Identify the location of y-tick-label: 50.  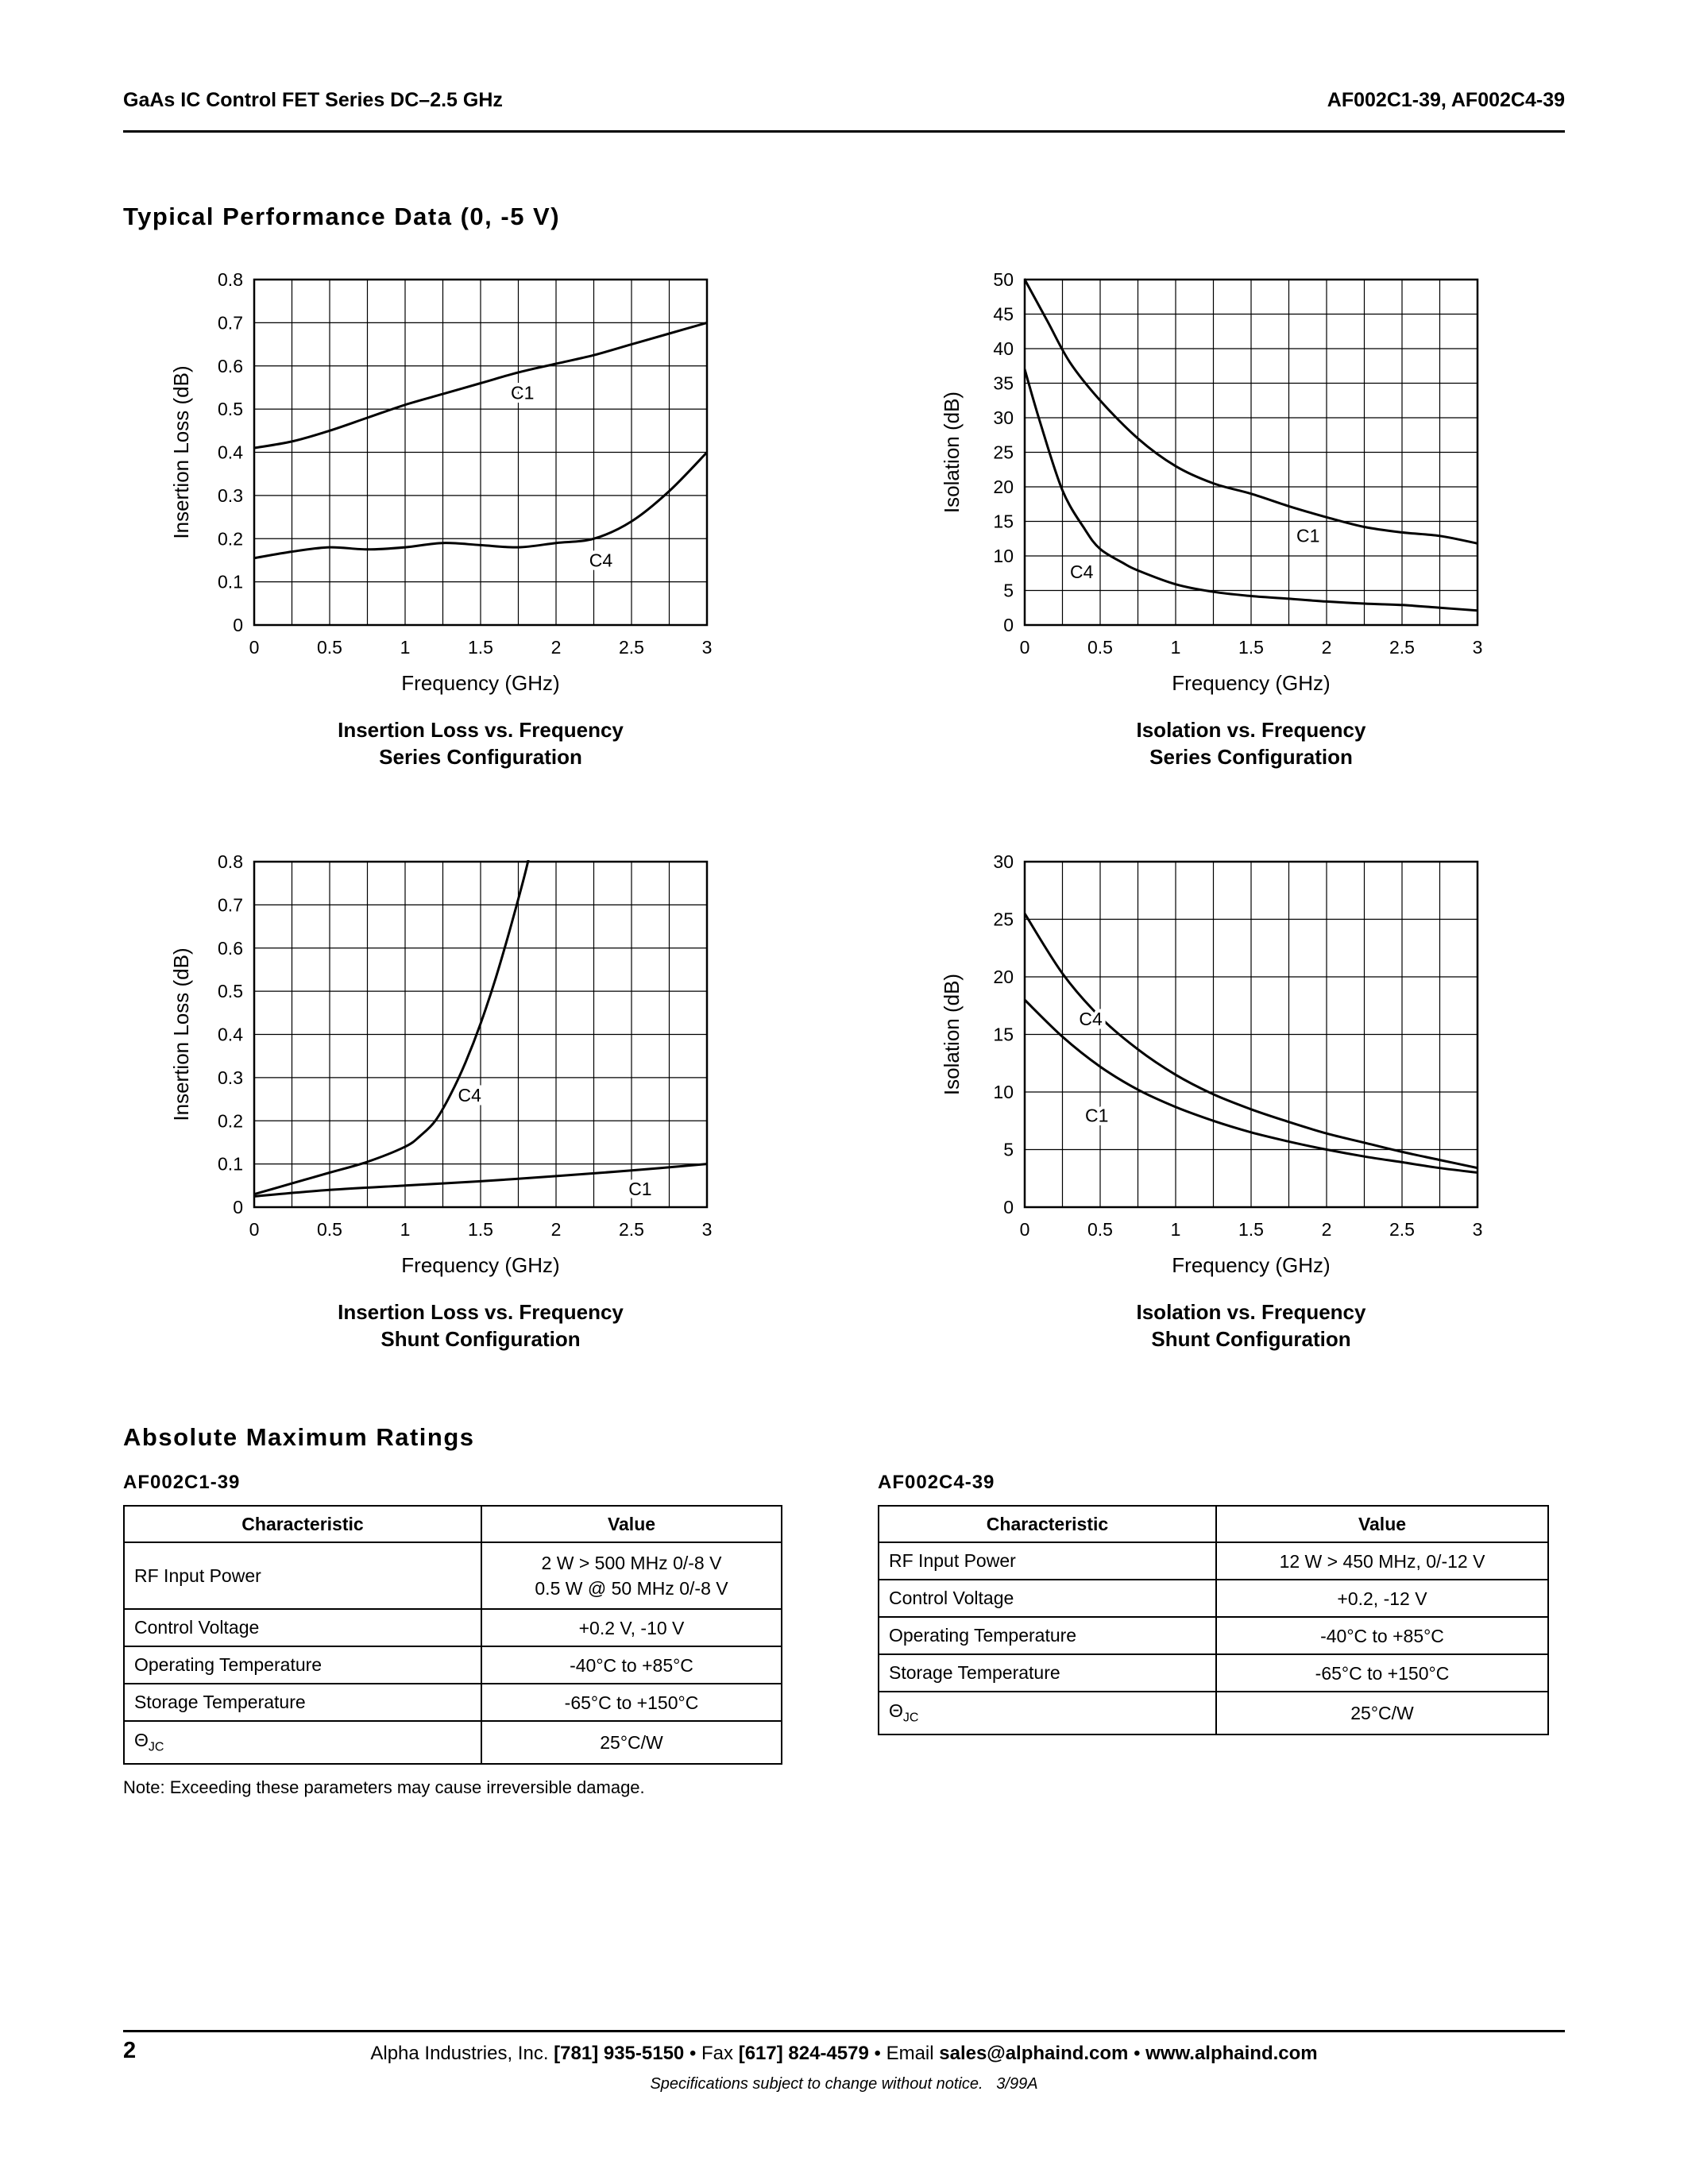
(1003, 280).